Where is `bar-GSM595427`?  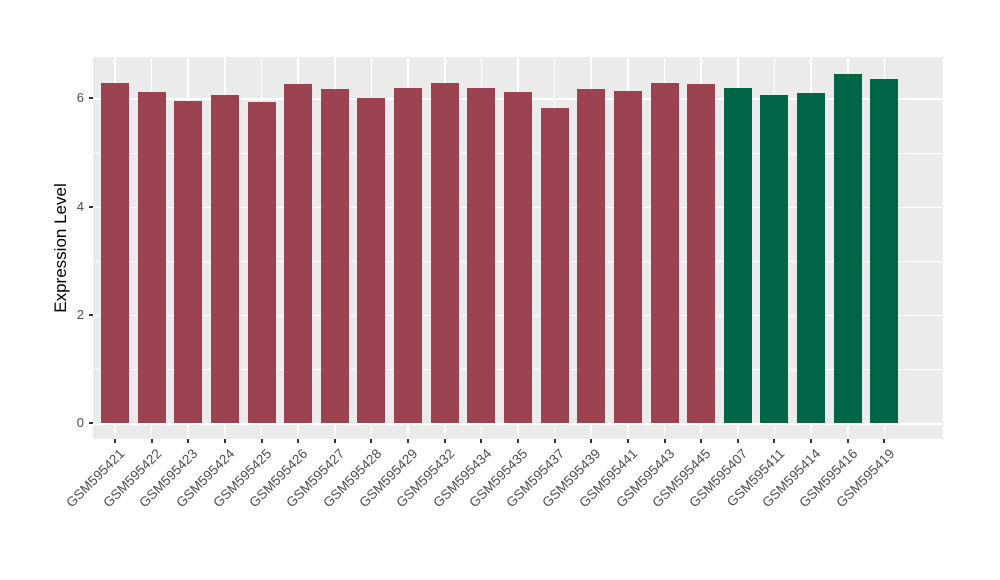
bar-GSM595427 is located at coordinates (334, 256).